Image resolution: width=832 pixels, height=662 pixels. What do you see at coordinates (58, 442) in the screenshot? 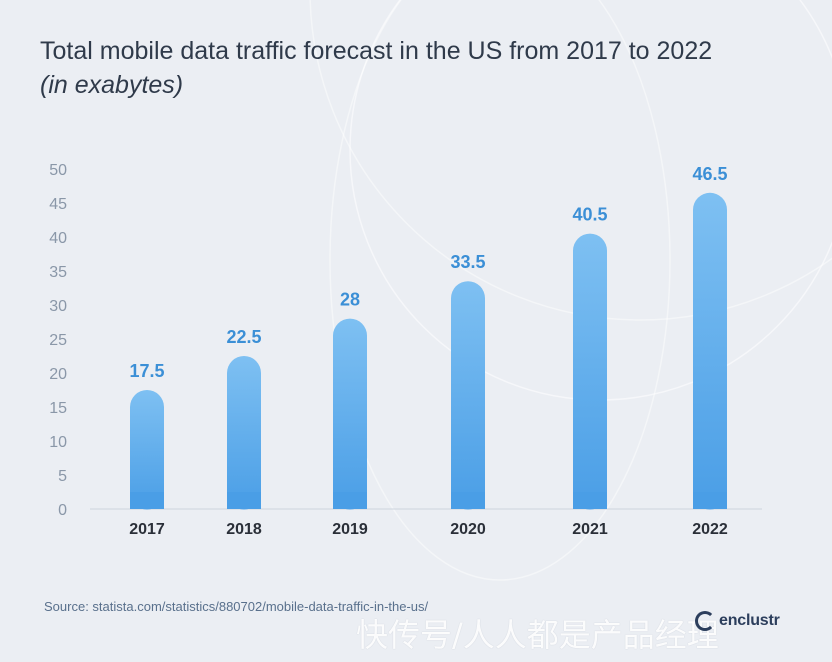
I see `y-tick-label: 10` at bounding box center [58, 442].